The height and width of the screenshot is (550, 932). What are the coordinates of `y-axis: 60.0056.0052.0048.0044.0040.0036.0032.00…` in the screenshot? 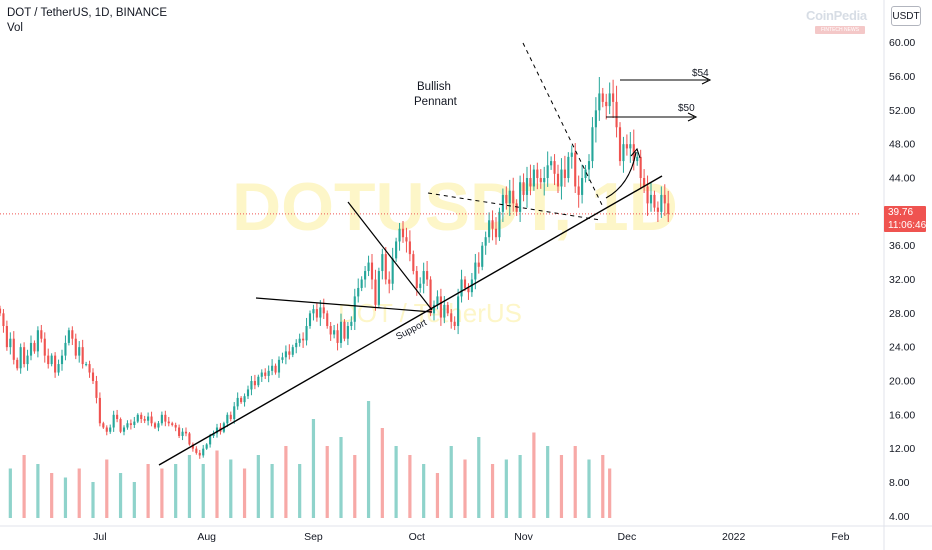 It's located at (899, 275).